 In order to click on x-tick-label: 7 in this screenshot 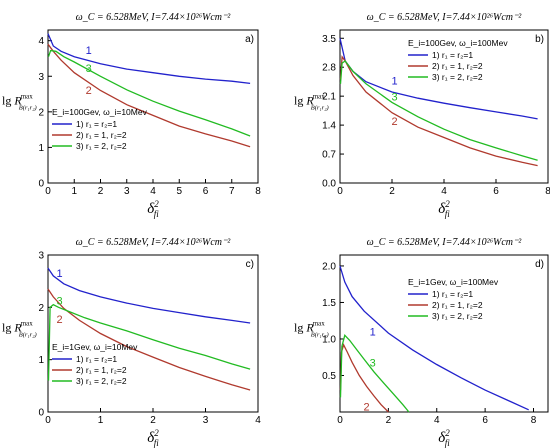, I will do `click(232, 191)`.